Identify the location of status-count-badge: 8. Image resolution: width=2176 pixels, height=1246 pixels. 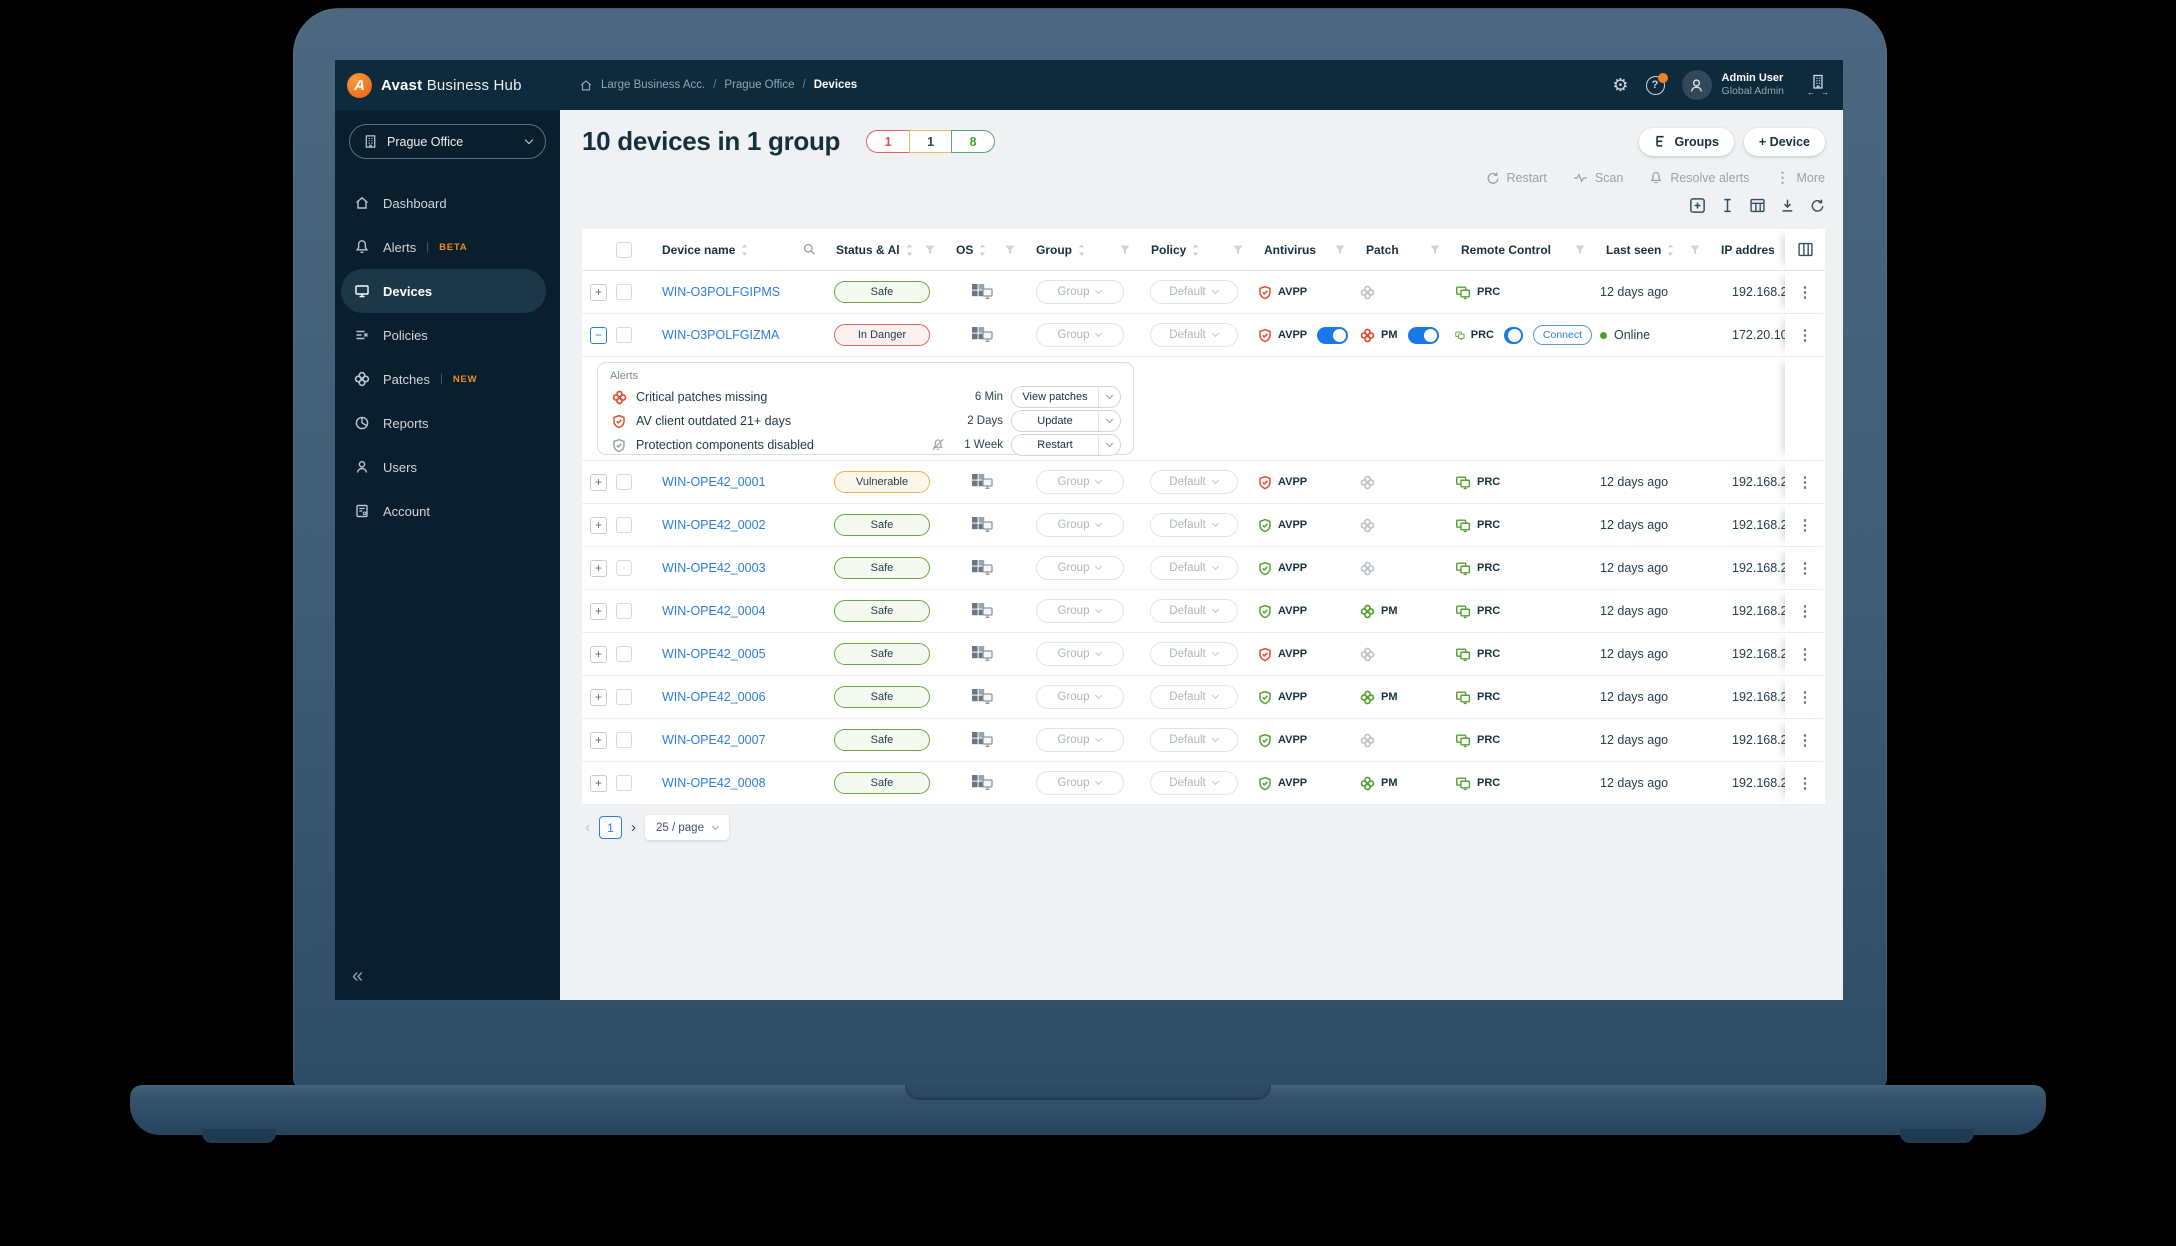
(973, 141).